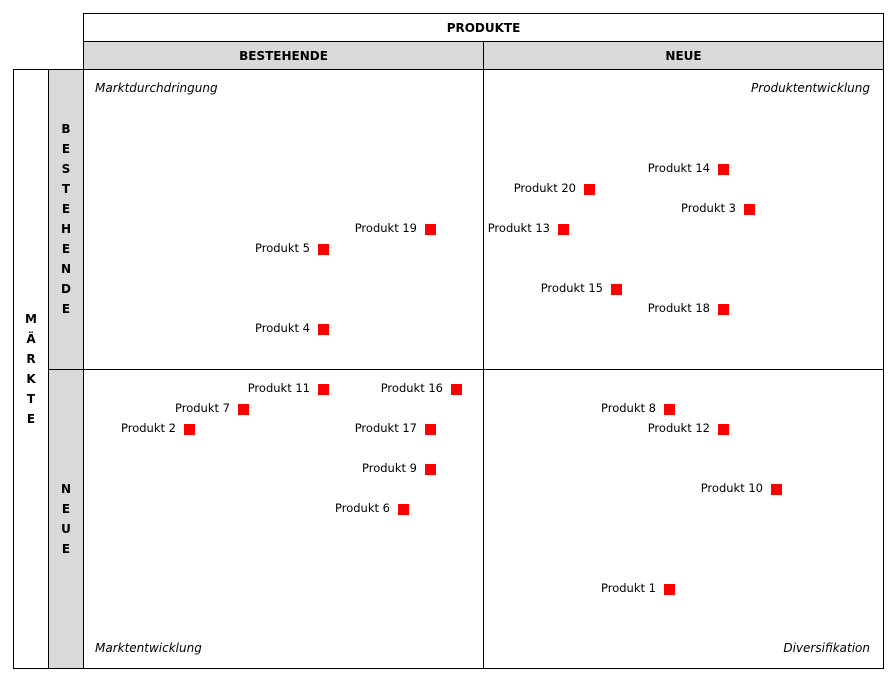  What do you see at coordinates (202, 408) in the screenshot?
I see `data-point-label: Produkt 7` at bounding box center [202, 408].